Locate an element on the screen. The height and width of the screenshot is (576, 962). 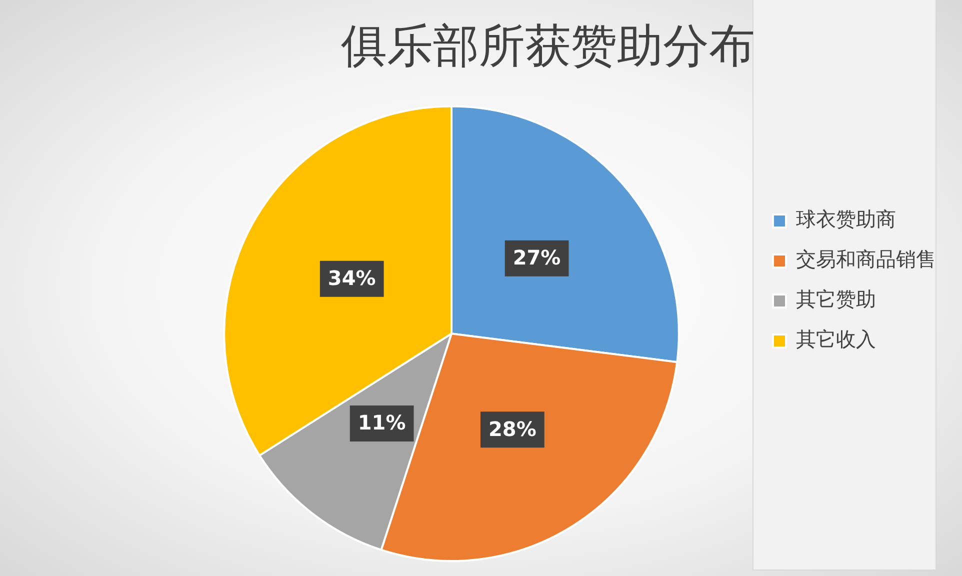
legend-label: 其它赞助 is located at coordinates (836, 299).